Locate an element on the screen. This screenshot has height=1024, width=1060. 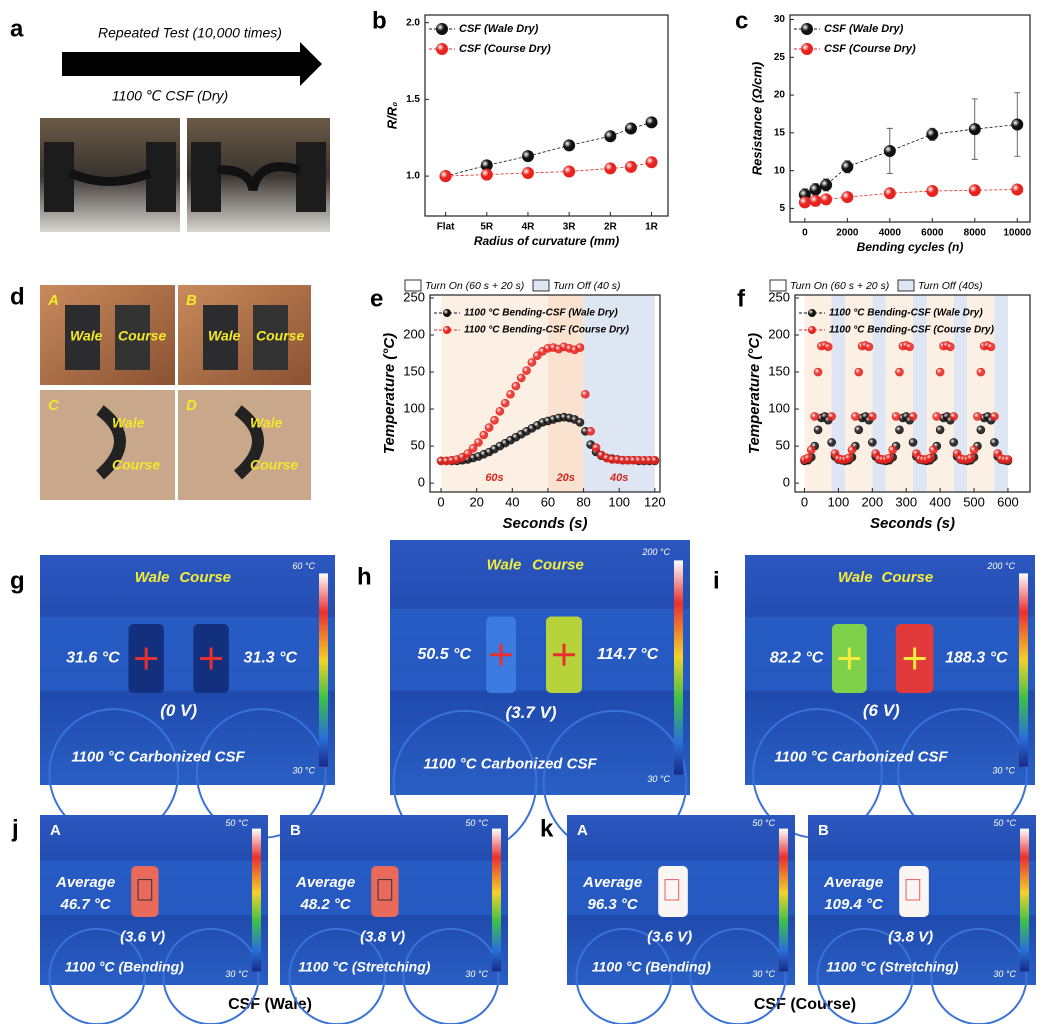
legend-text: 1100 °C Bending-CSF (Wale Dry) is located at coordinates (541, 313).